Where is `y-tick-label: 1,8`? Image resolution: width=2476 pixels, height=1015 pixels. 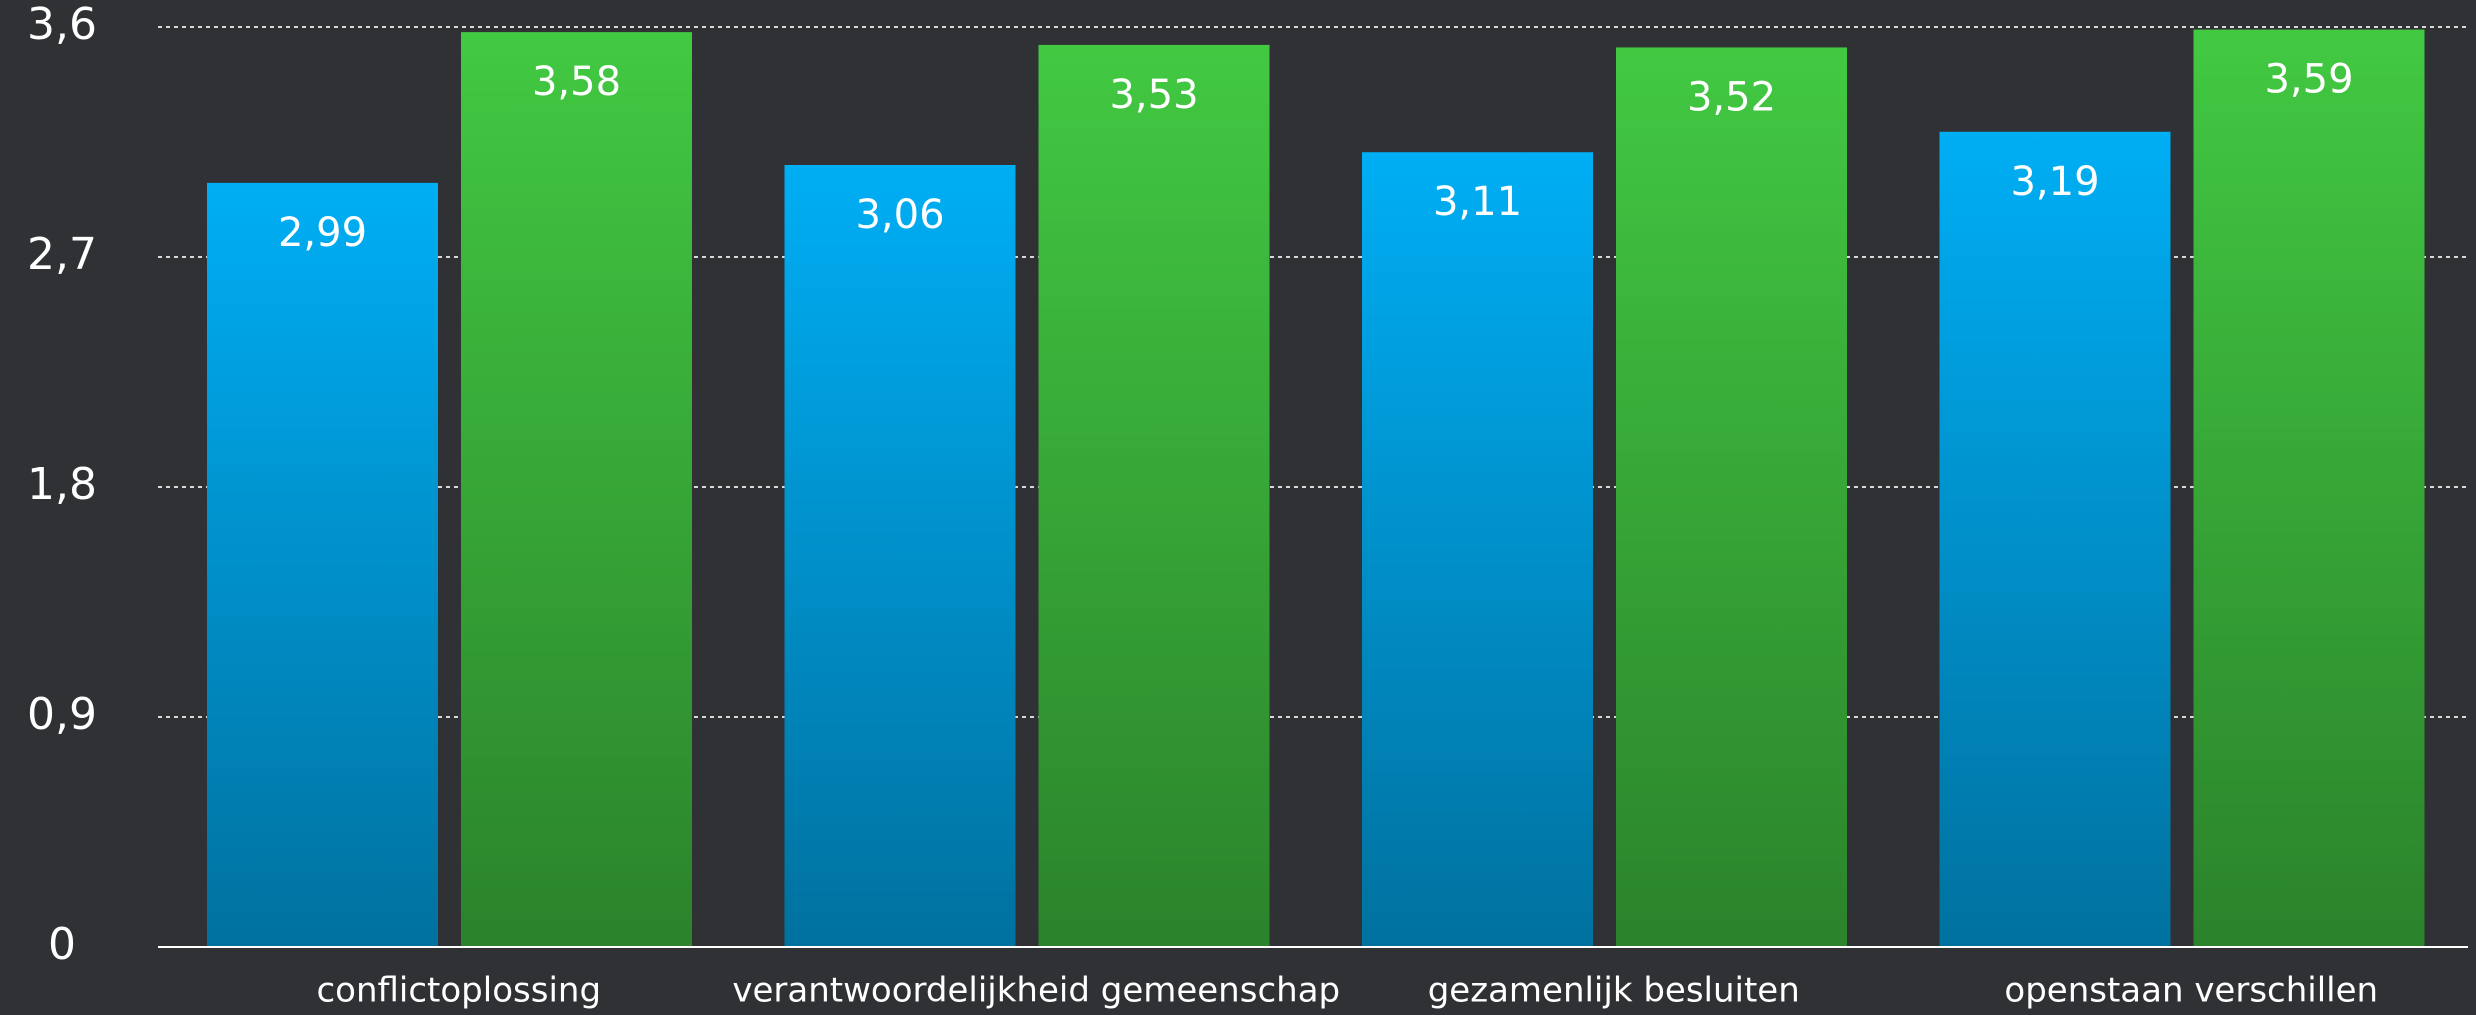
y-tick-label: 1,8 is located at coordinates (62, 484).